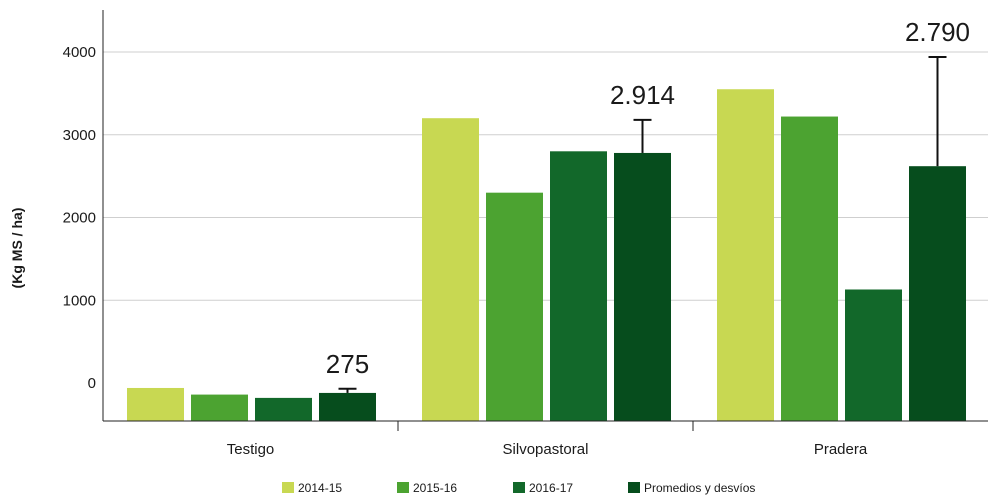  Describe the element at coordinates (642, 95) in the screenshot. I see `data-label: 2.914` at that location.